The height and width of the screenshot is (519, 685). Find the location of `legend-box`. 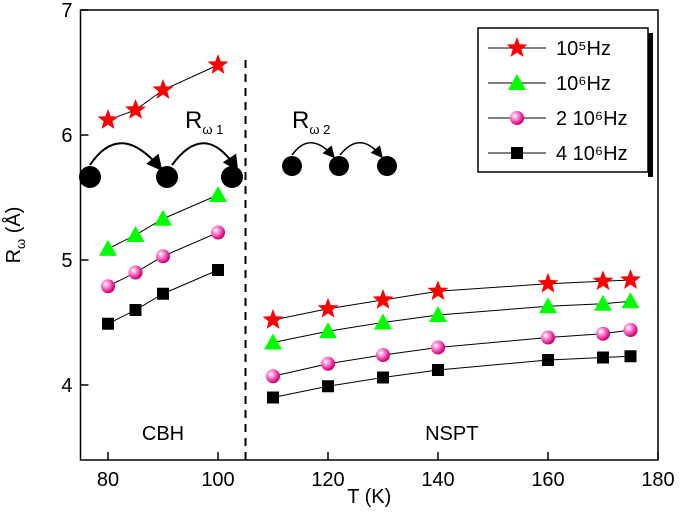

legend-box is located at coordinates (563, 100).